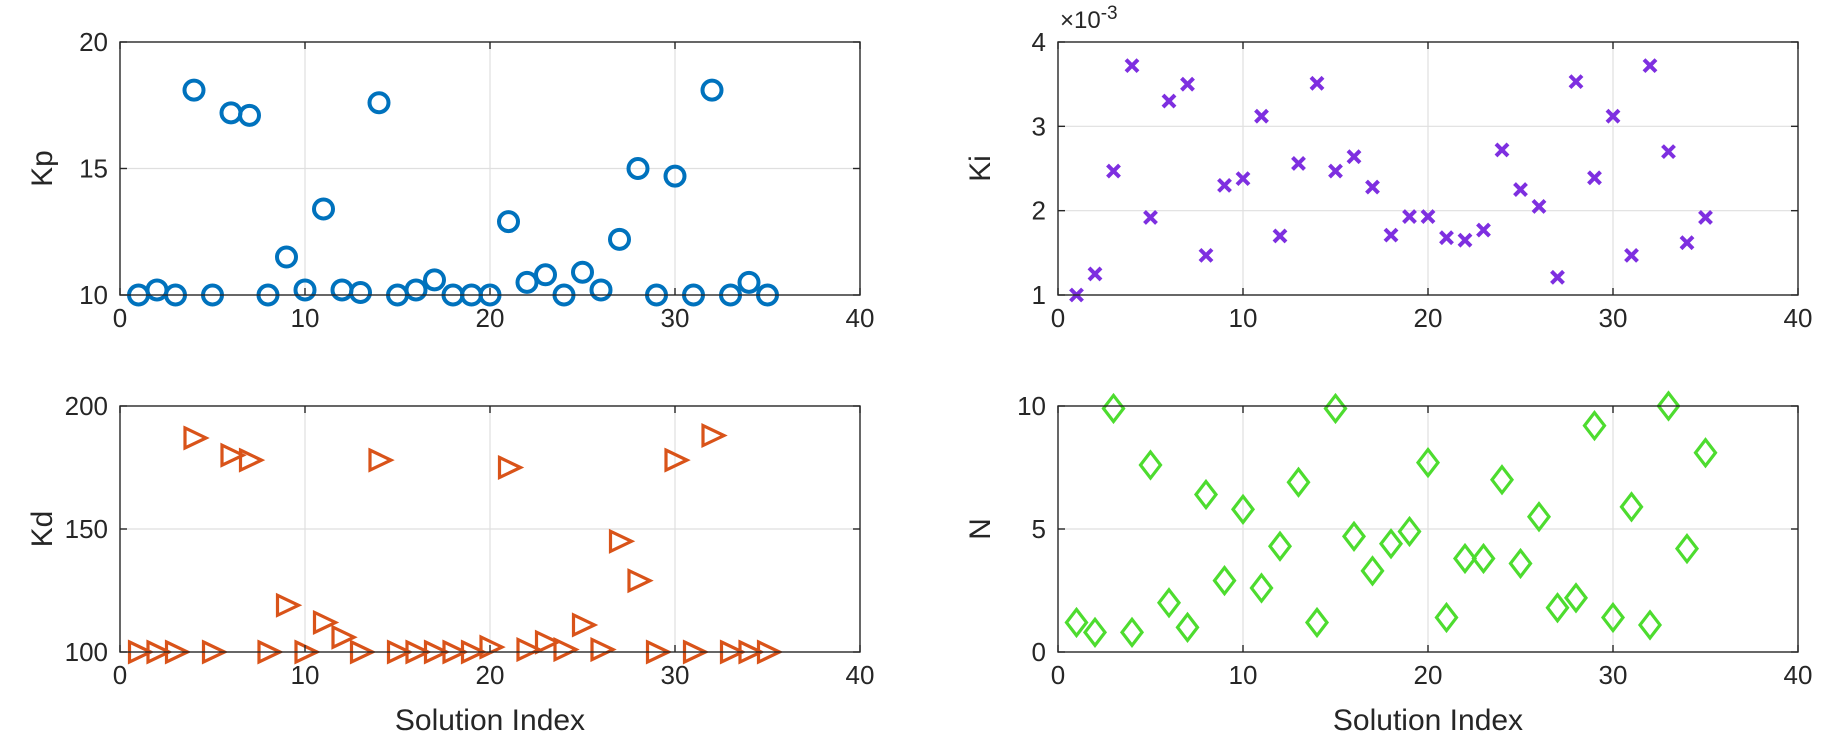 Image resolution: width=1828 pixels, height=745 pixels. Describe the element at coordinates (1428, 720) in the screenshot. I see `x-axis-label: Solution Index` at that location.